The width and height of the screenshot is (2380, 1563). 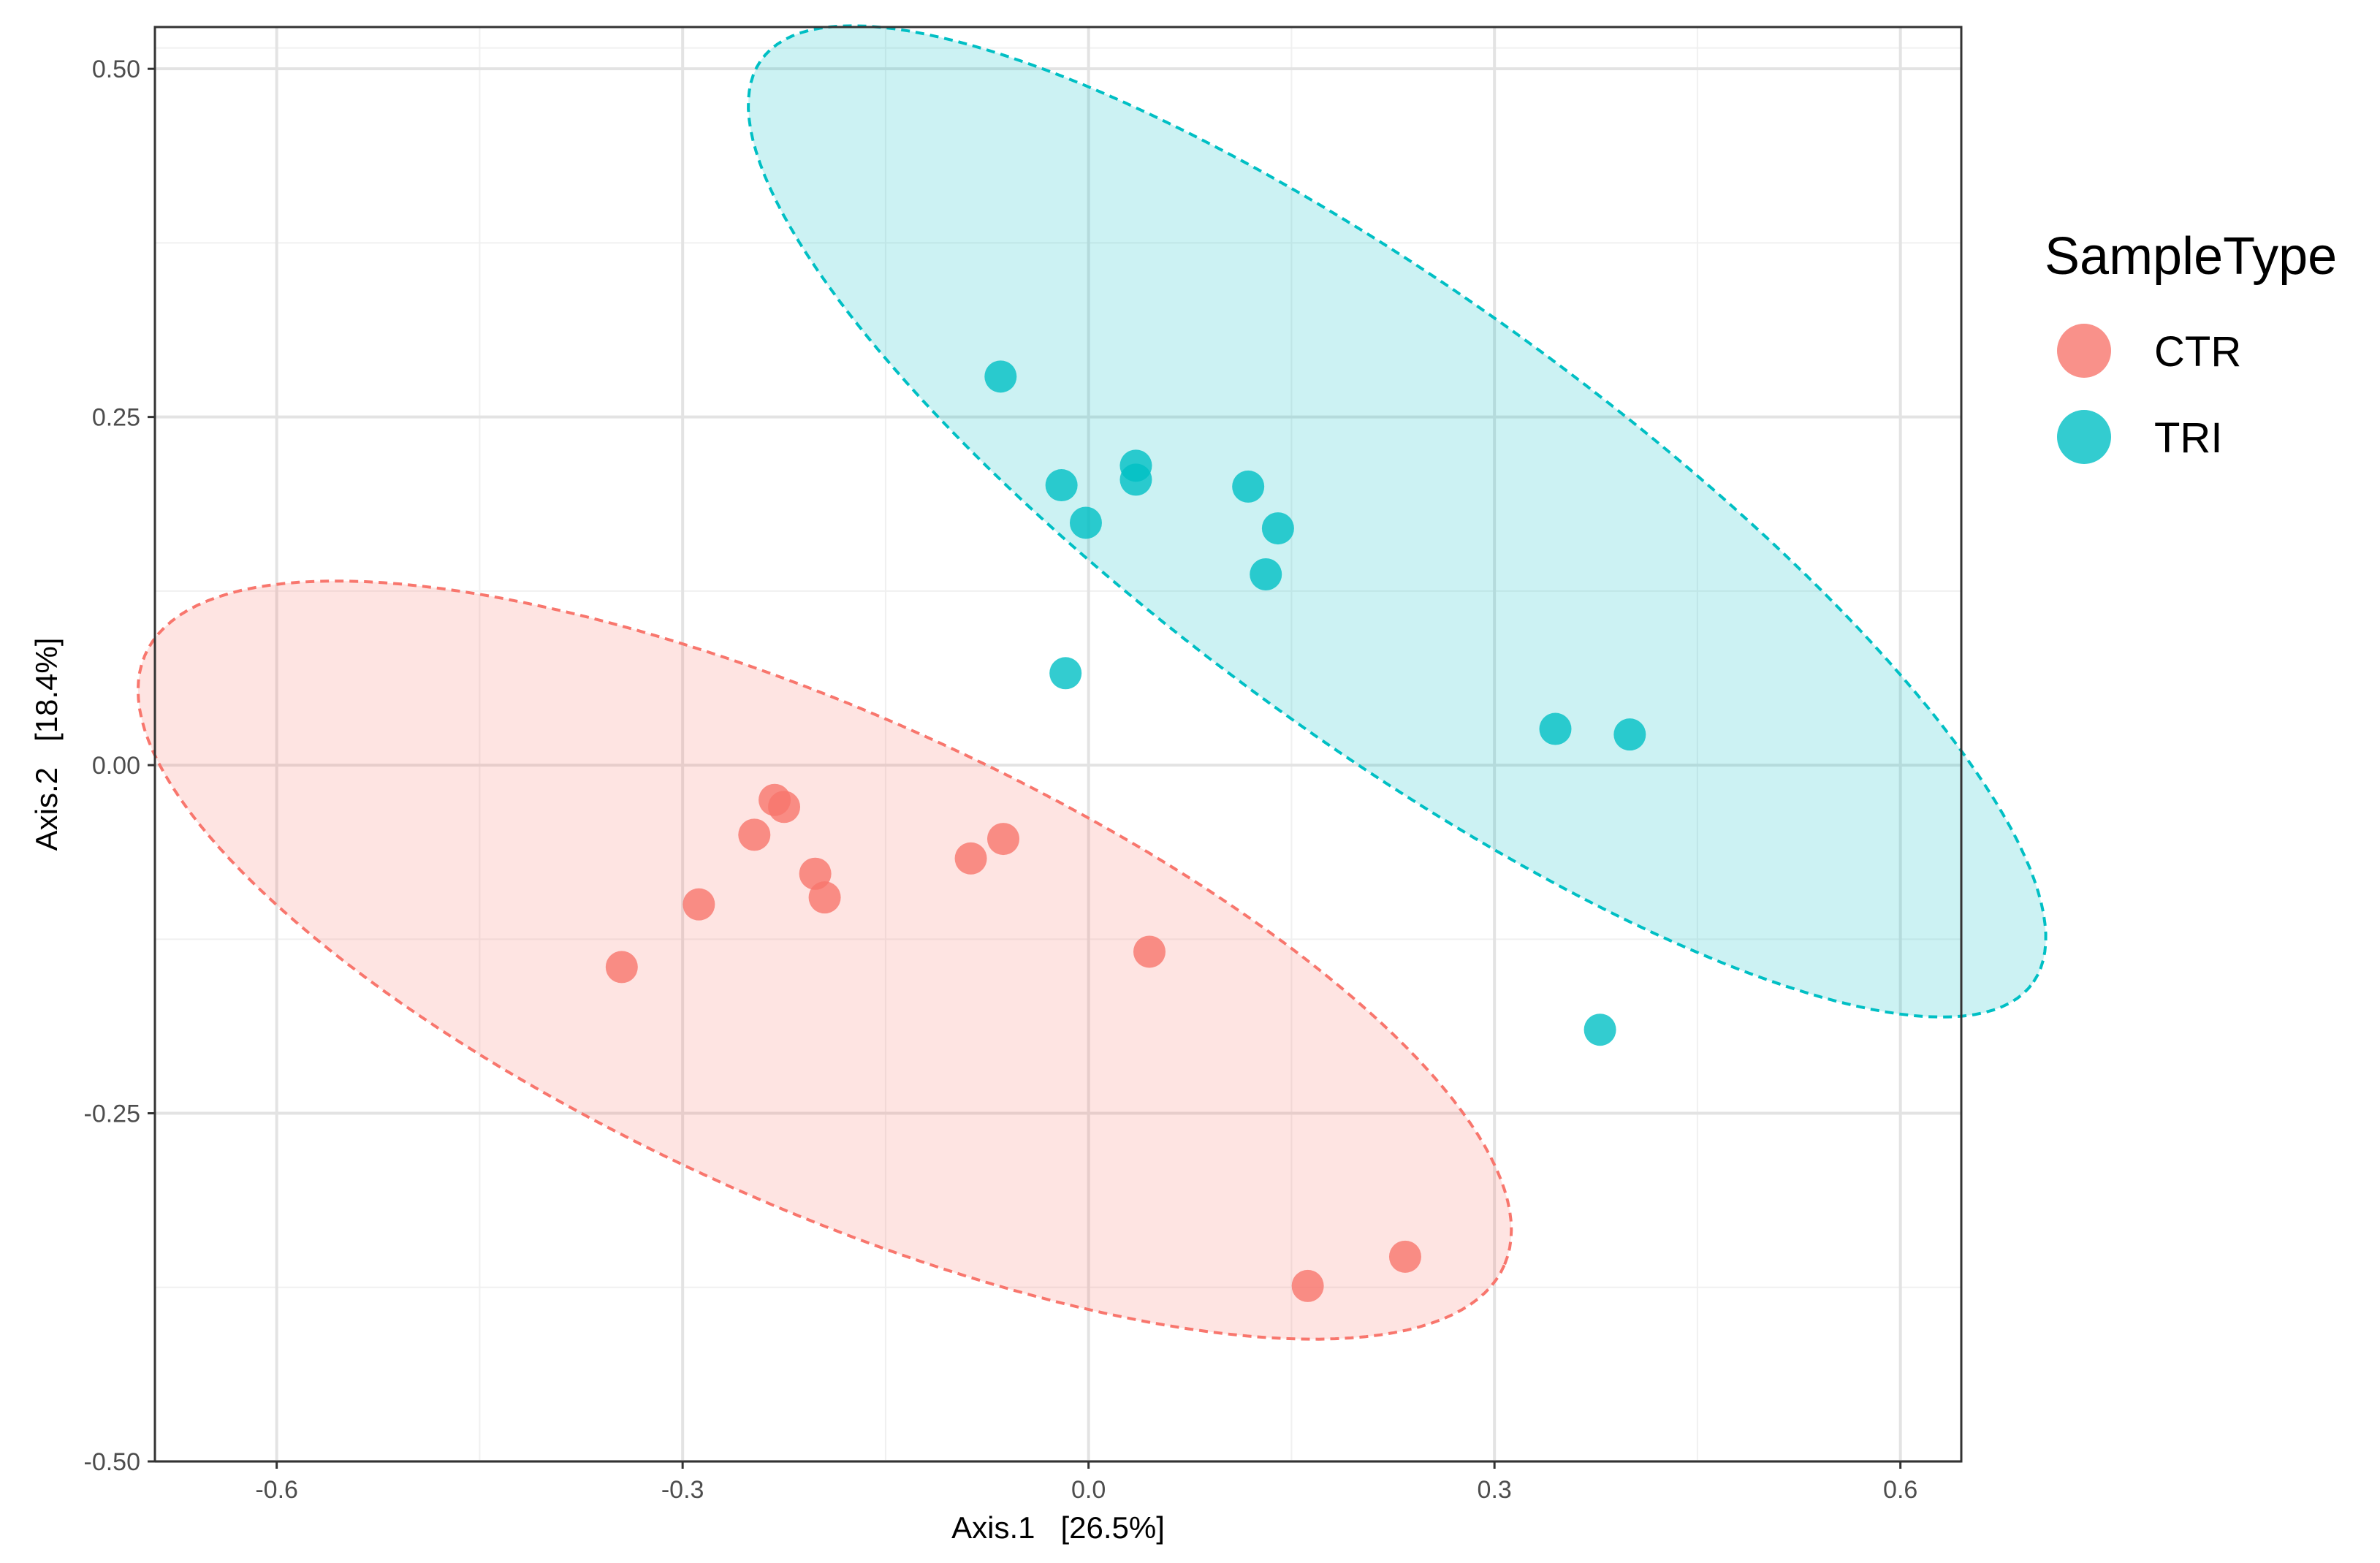 I want to click on x-axis-title: Axis.1 [26.5%], so click(x=1058, y=1527).